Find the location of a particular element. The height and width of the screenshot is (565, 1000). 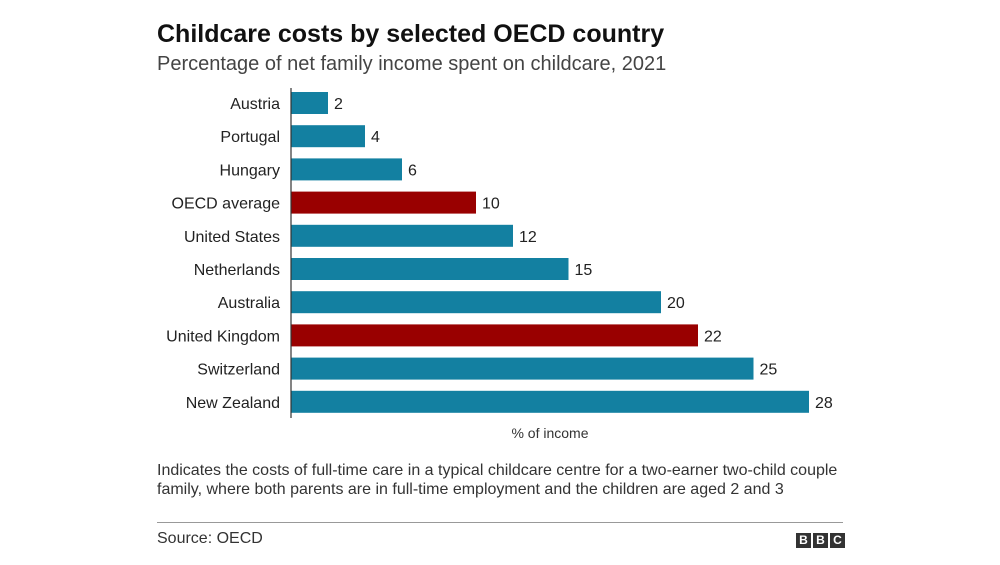

footer-divider is located at coordinates (500, 522).